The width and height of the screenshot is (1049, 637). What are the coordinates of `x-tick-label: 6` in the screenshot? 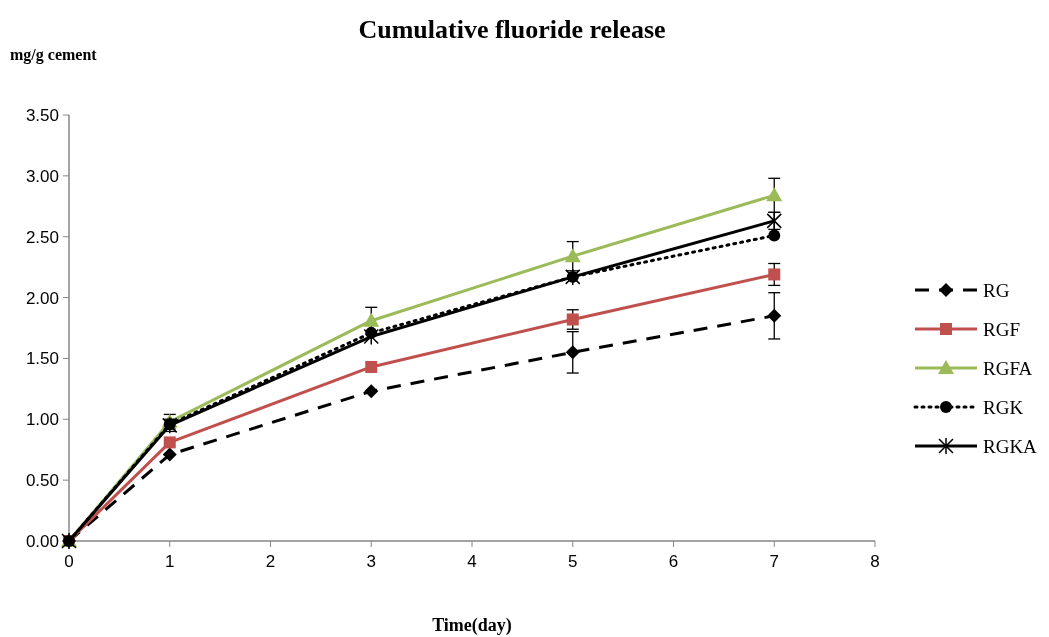 It's located at (673, 561).